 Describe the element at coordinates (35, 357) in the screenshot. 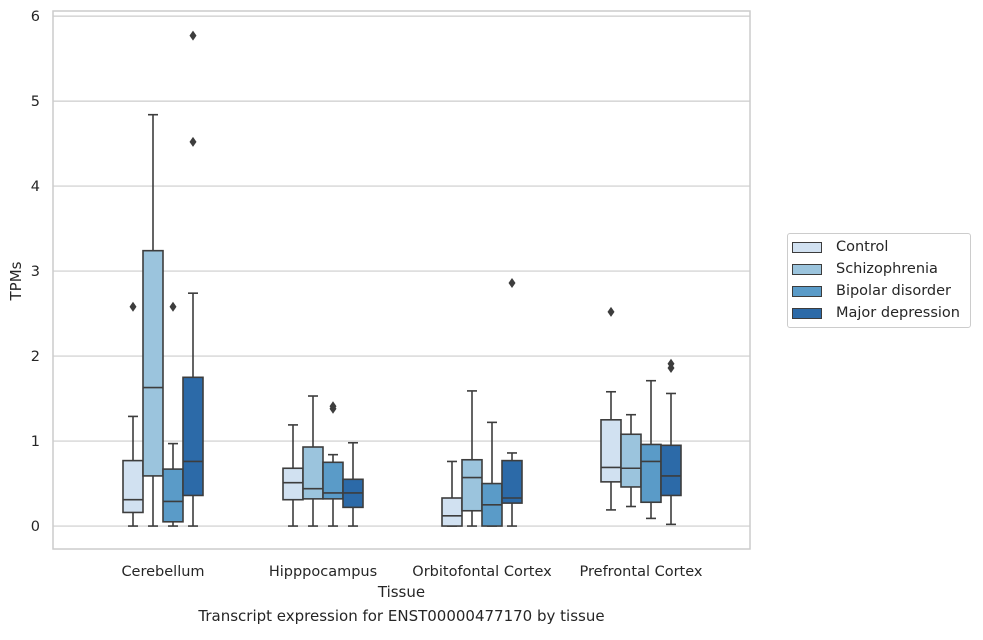

I see `y-tick-label: 2` at that location.